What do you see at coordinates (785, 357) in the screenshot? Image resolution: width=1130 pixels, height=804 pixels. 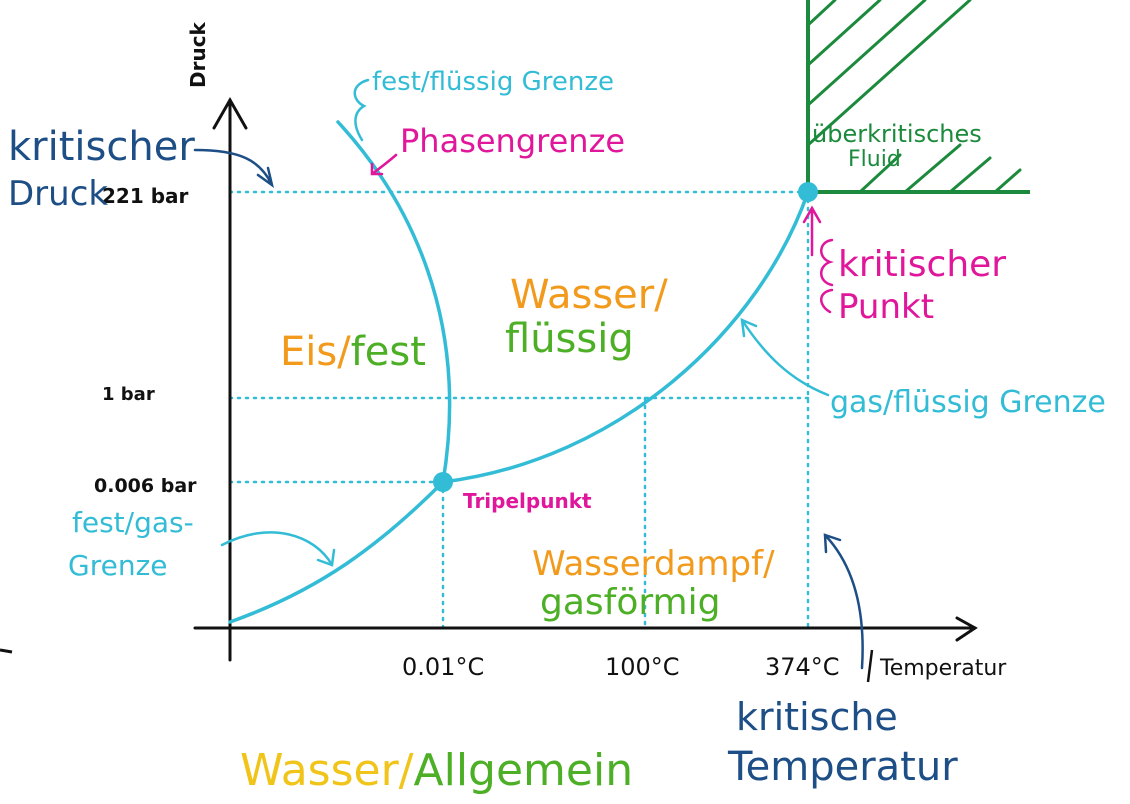 I see `gas-fluessig-arrow` at bounding box center [785, 357].